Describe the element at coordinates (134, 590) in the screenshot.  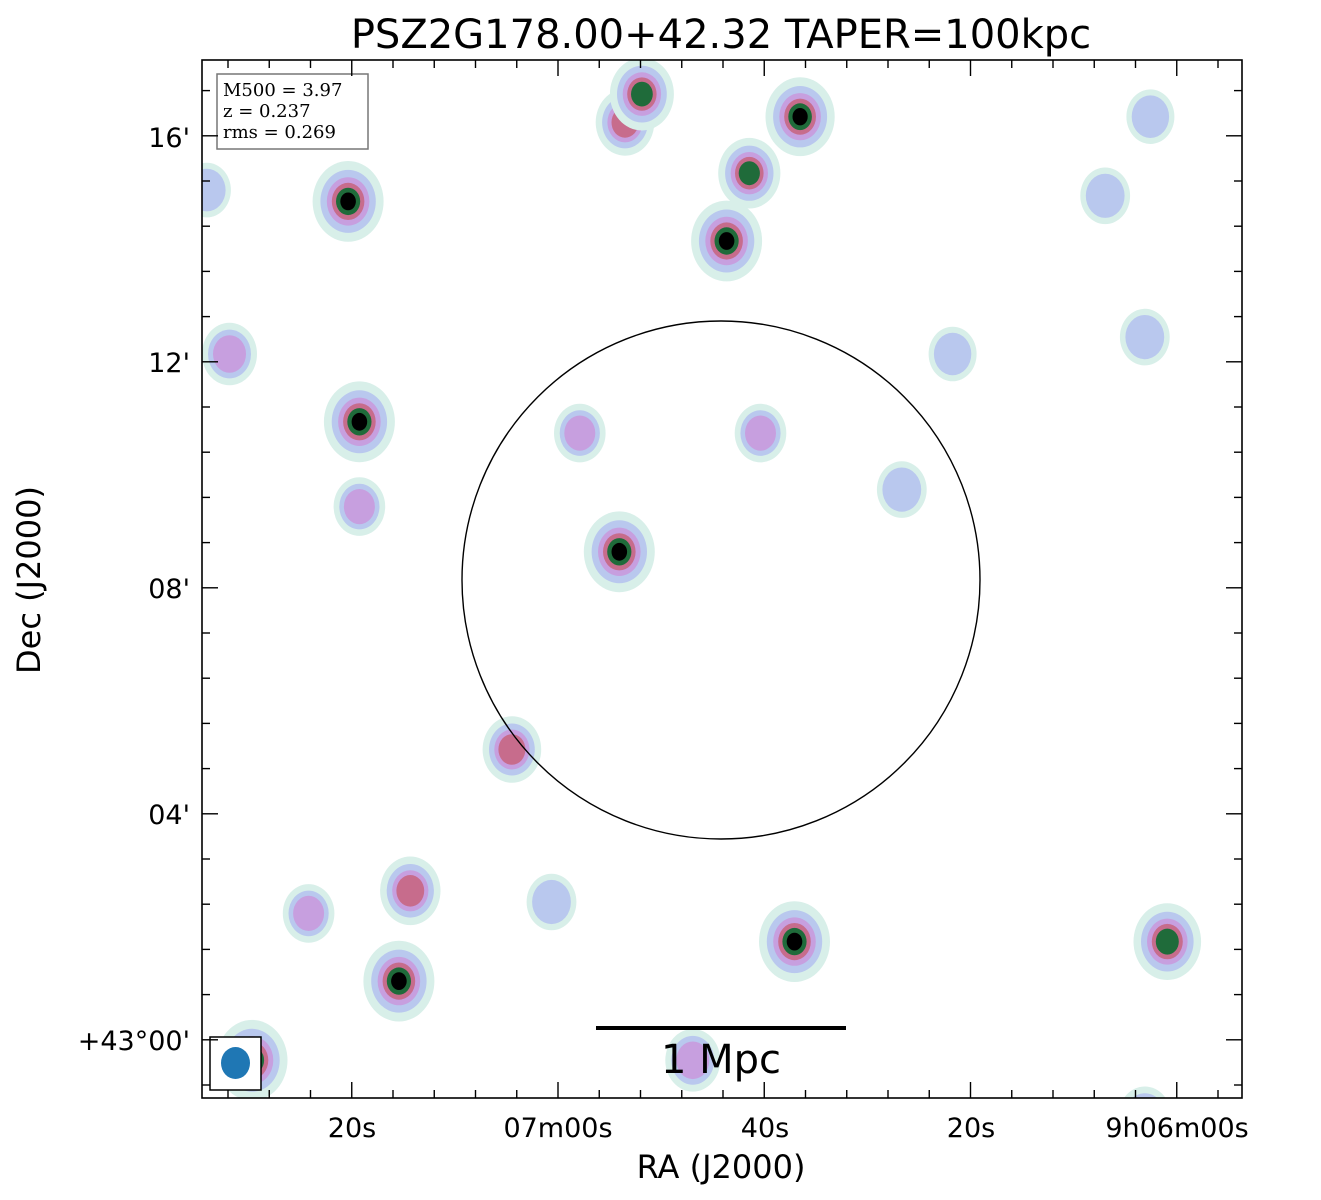
I see `y-tick-labels: +43°00' 04' 08' 12' 16'` at that location.